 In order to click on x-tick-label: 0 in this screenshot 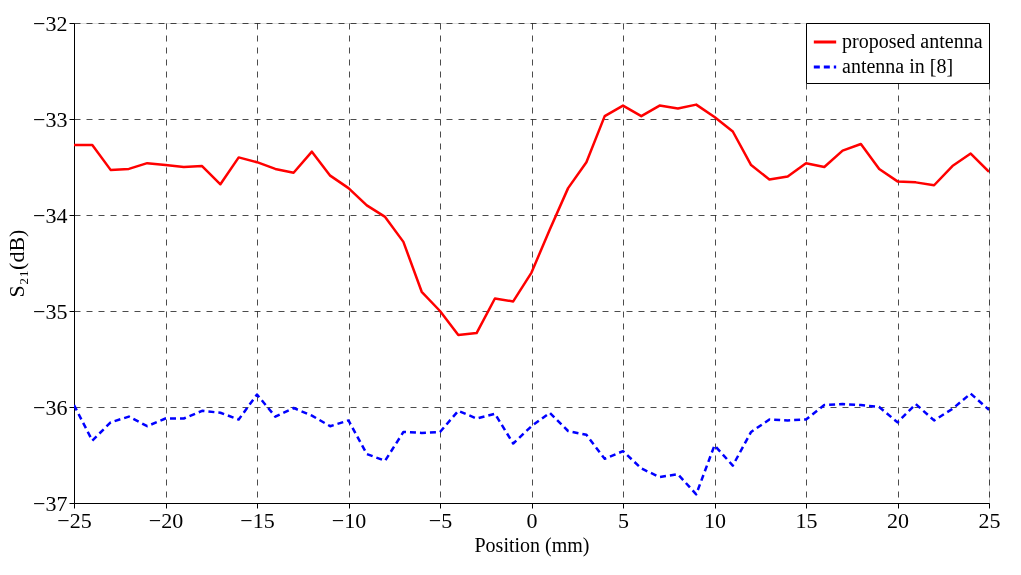, I will do `click(532, 520)`.